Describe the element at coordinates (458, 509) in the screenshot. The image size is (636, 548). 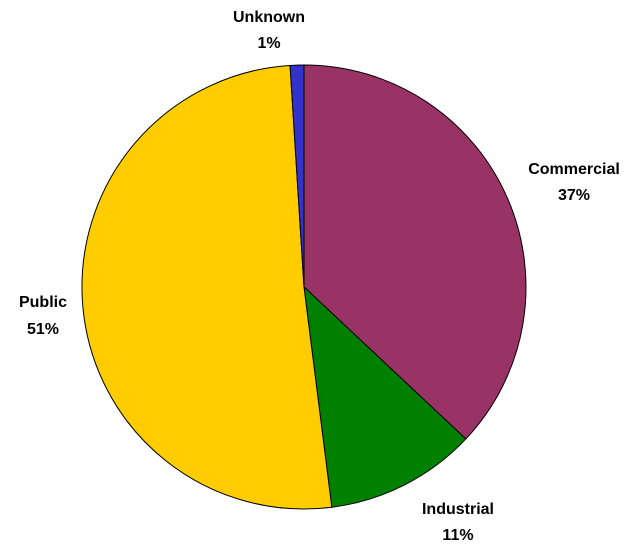
I see `slice-name-industrial: Industrial` at that location.